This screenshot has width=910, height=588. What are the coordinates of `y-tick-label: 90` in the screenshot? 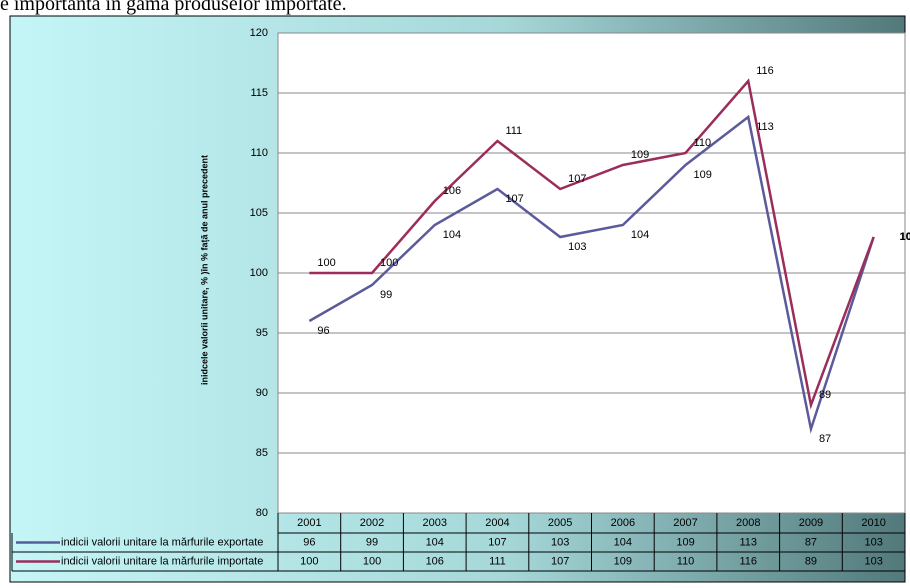 It's located at (262, 393).